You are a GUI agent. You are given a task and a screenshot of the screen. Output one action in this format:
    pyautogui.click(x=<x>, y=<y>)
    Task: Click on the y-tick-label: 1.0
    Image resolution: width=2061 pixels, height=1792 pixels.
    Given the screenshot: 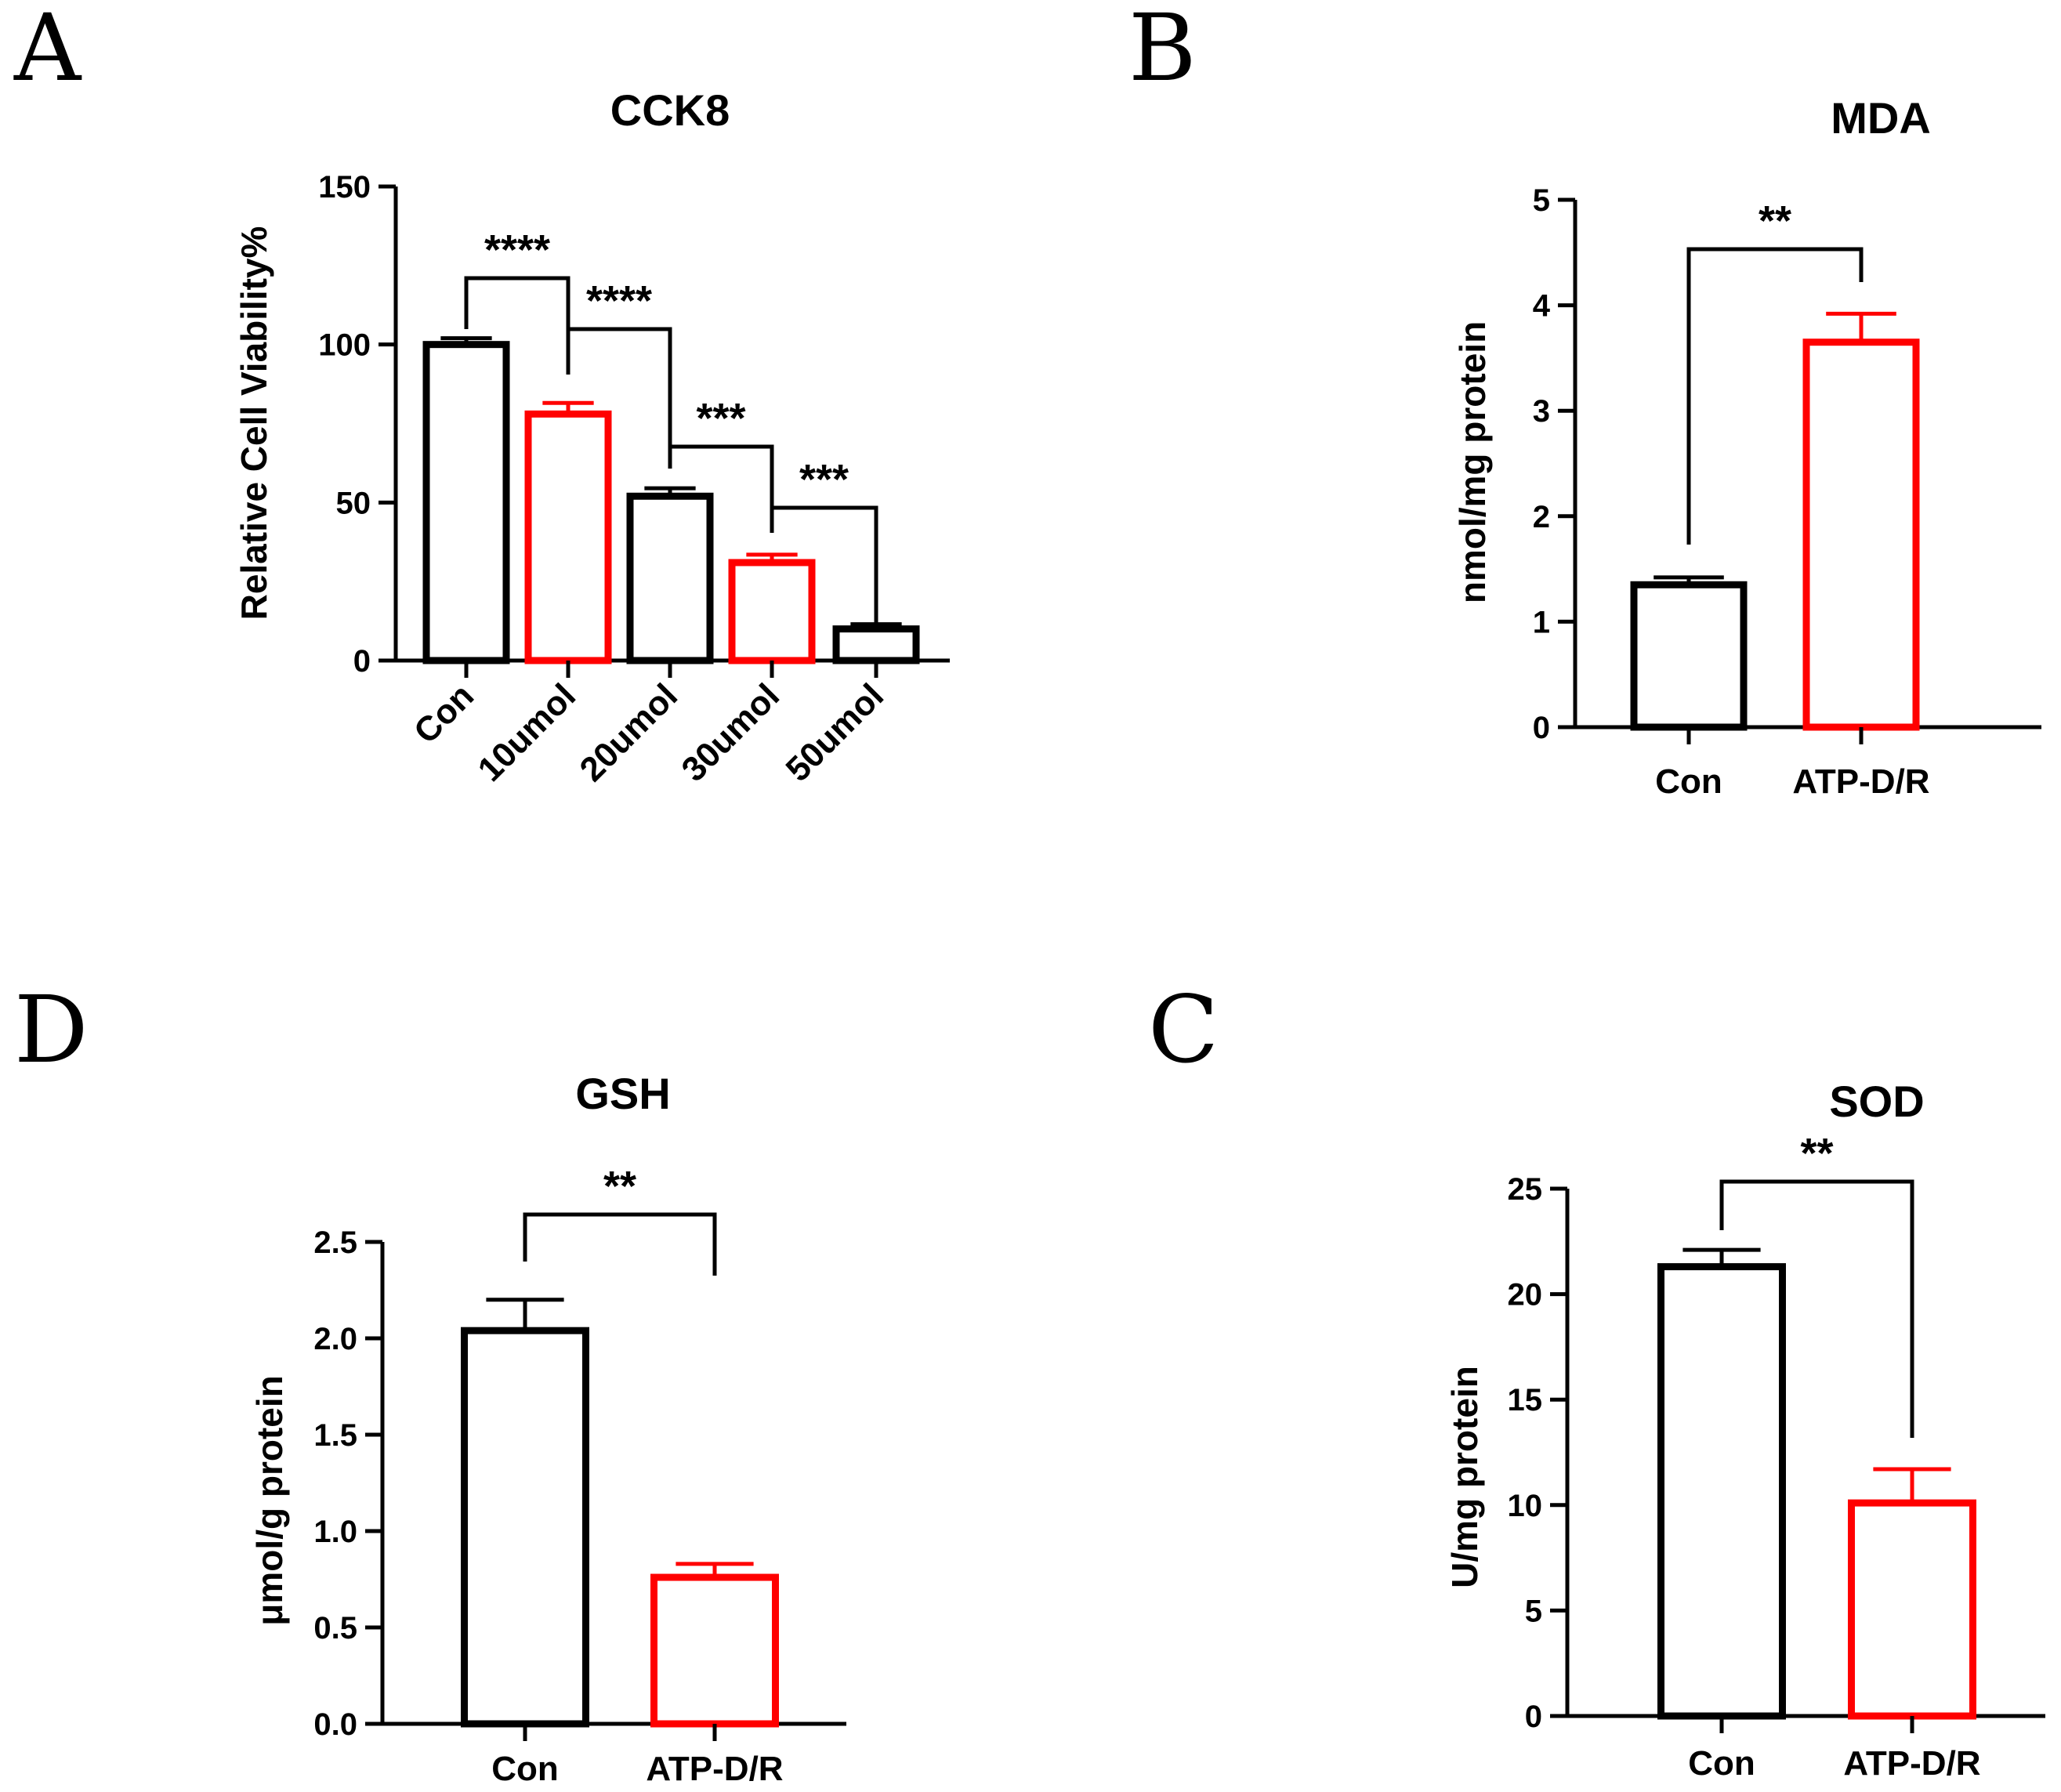 What is the action you would take?
    pyautogui.click(x=335, y=1532)
    